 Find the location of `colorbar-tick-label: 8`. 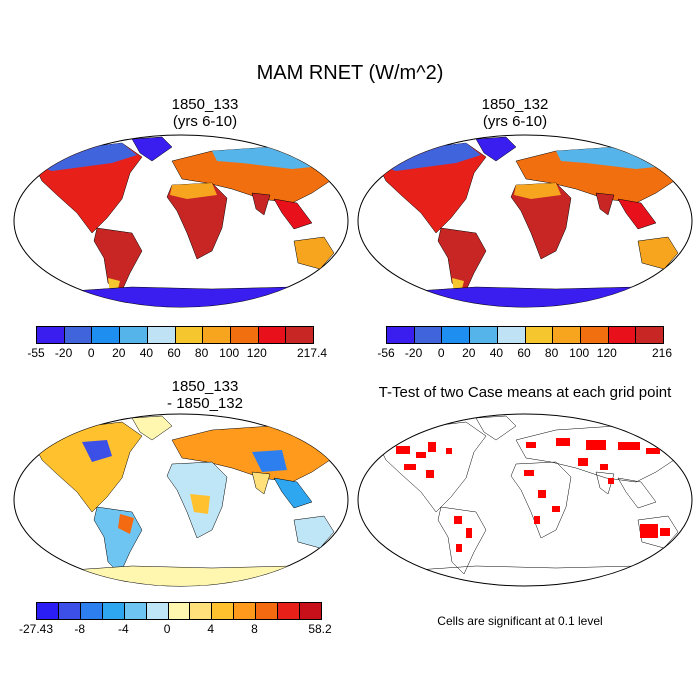

colorbar-tick-label: 8 is located at coordinates (254, 629).